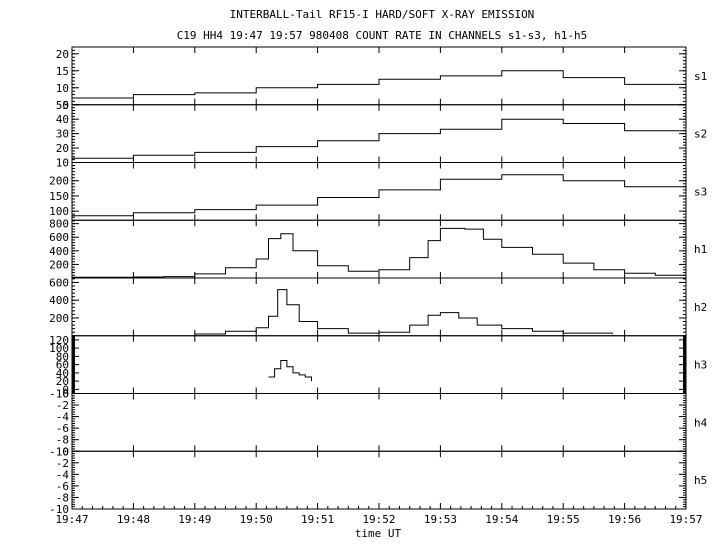  Describe the element at coordinates (194, 519) in the screenshot. I see `x-tick-label: 19:49` at that location.